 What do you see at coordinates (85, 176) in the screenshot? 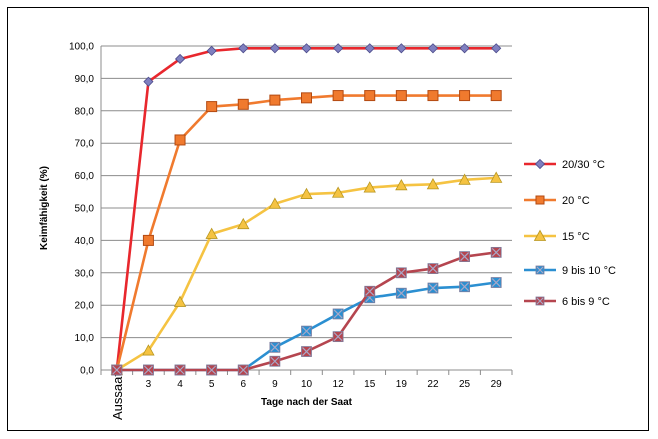
I see `y-tick-label: 60,0` at bounding box center [85, 176].